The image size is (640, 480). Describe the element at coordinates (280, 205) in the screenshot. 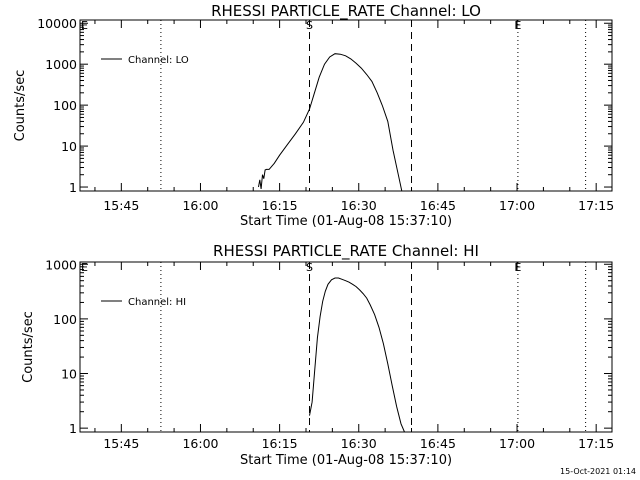

I see `panel-1-x-tick-label: 16:15` at that location.